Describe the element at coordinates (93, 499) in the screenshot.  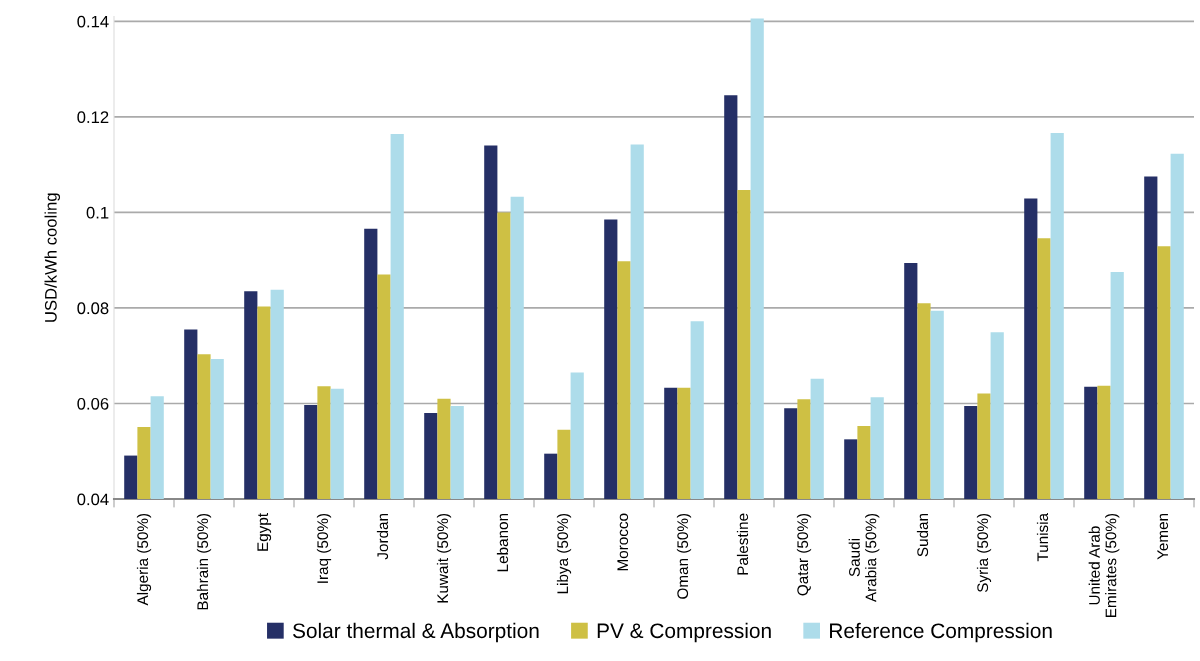
I see `y-tick-label: 0.04` at that location.